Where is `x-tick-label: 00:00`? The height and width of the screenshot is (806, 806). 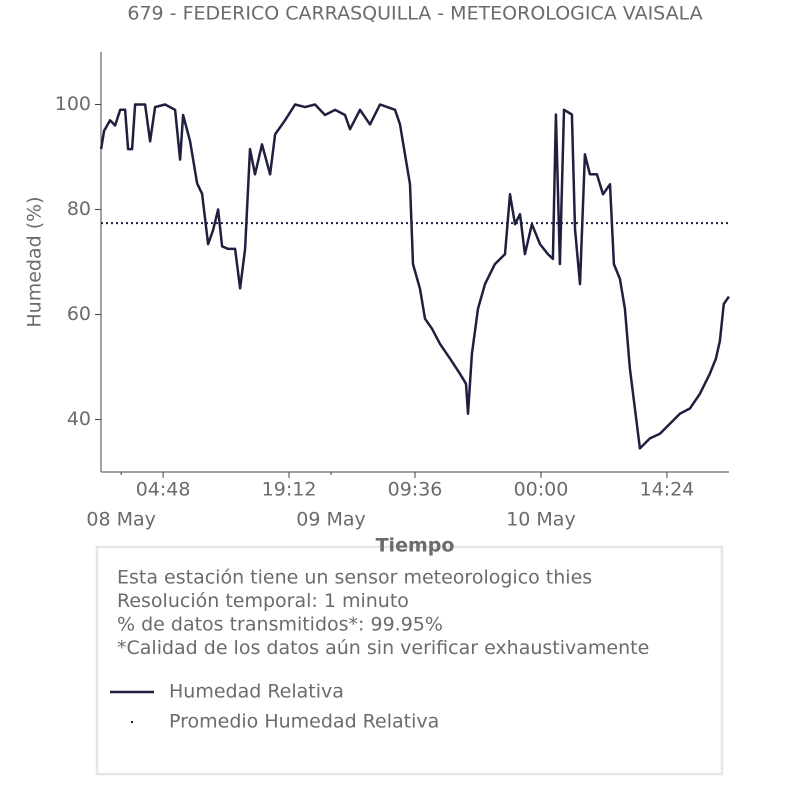
x-tick-label: 00:00 is located at coordinates (541, 490).